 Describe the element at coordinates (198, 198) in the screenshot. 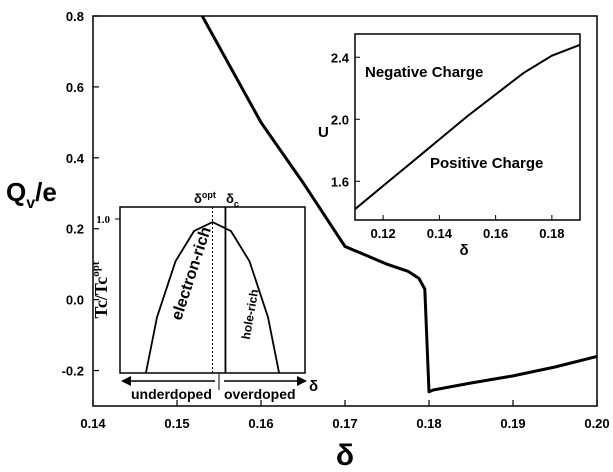

I see `optimal-doping-label-delta: δ` at that location.